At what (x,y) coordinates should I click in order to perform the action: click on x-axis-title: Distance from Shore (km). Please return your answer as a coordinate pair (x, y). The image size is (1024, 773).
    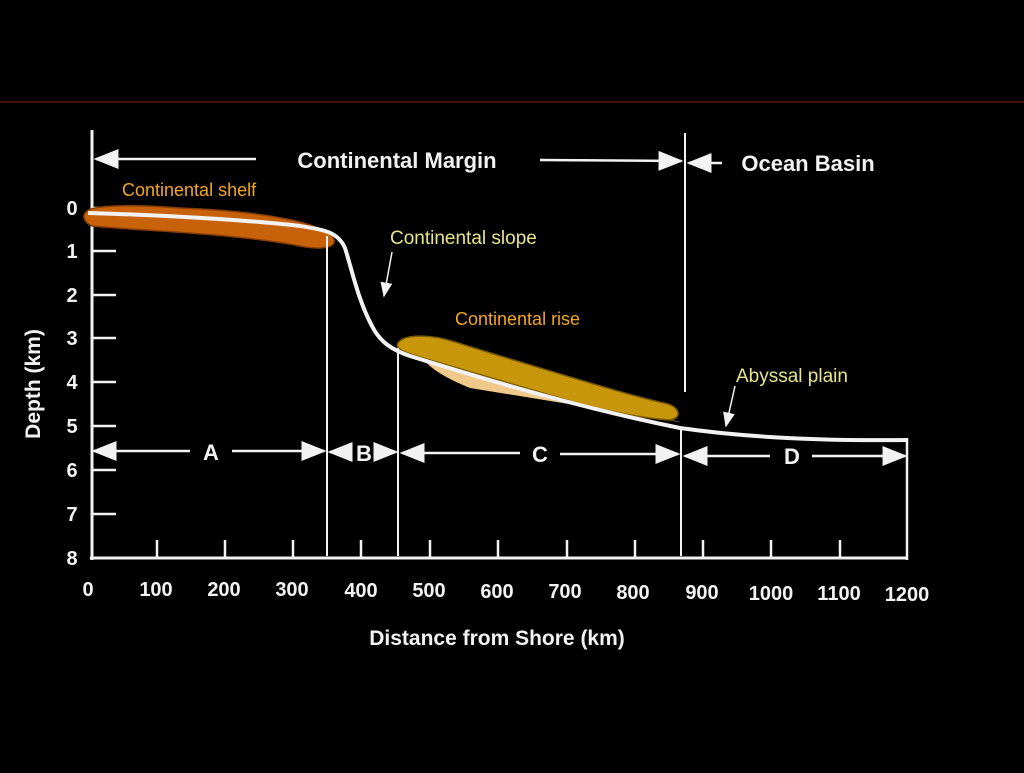
    Looking at the image, I should click on (497, 638).